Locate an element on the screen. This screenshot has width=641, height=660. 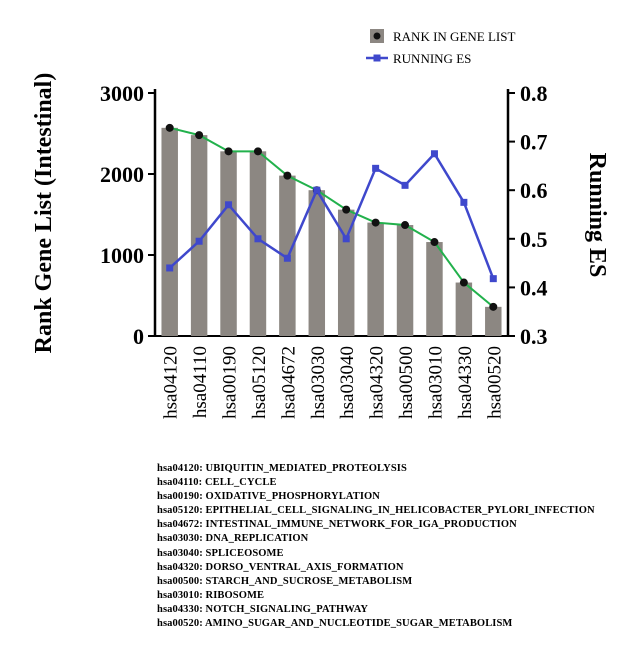
line-rank is located at coordinates (331, 217).